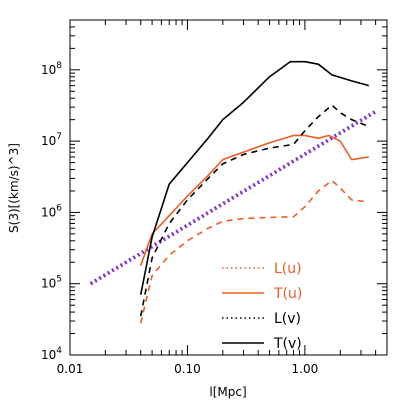 Image resolution: width=407 pixels, height=407 pixels. Describe the element at coordinates (59, 208) in the screenshot. I see `y-tick-exponent: 6` at that location.